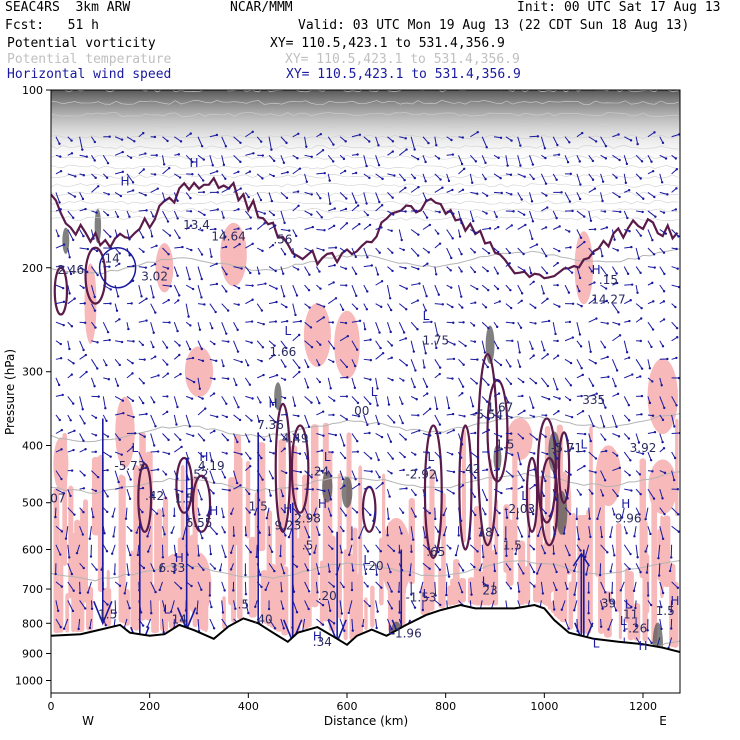  What do you see at coordinates (365, 210) in the screenshot?
I see `theta-contour` at bounding box center [365, 210].